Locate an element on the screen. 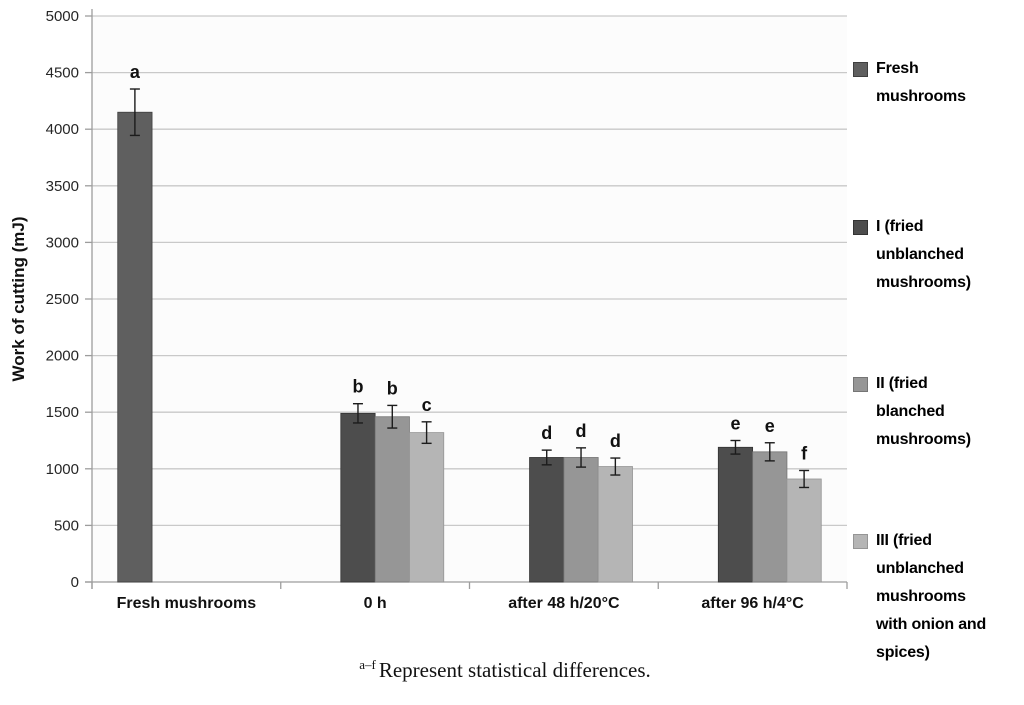  y-tick-label: 3000 is located at coordinates (62, 242).